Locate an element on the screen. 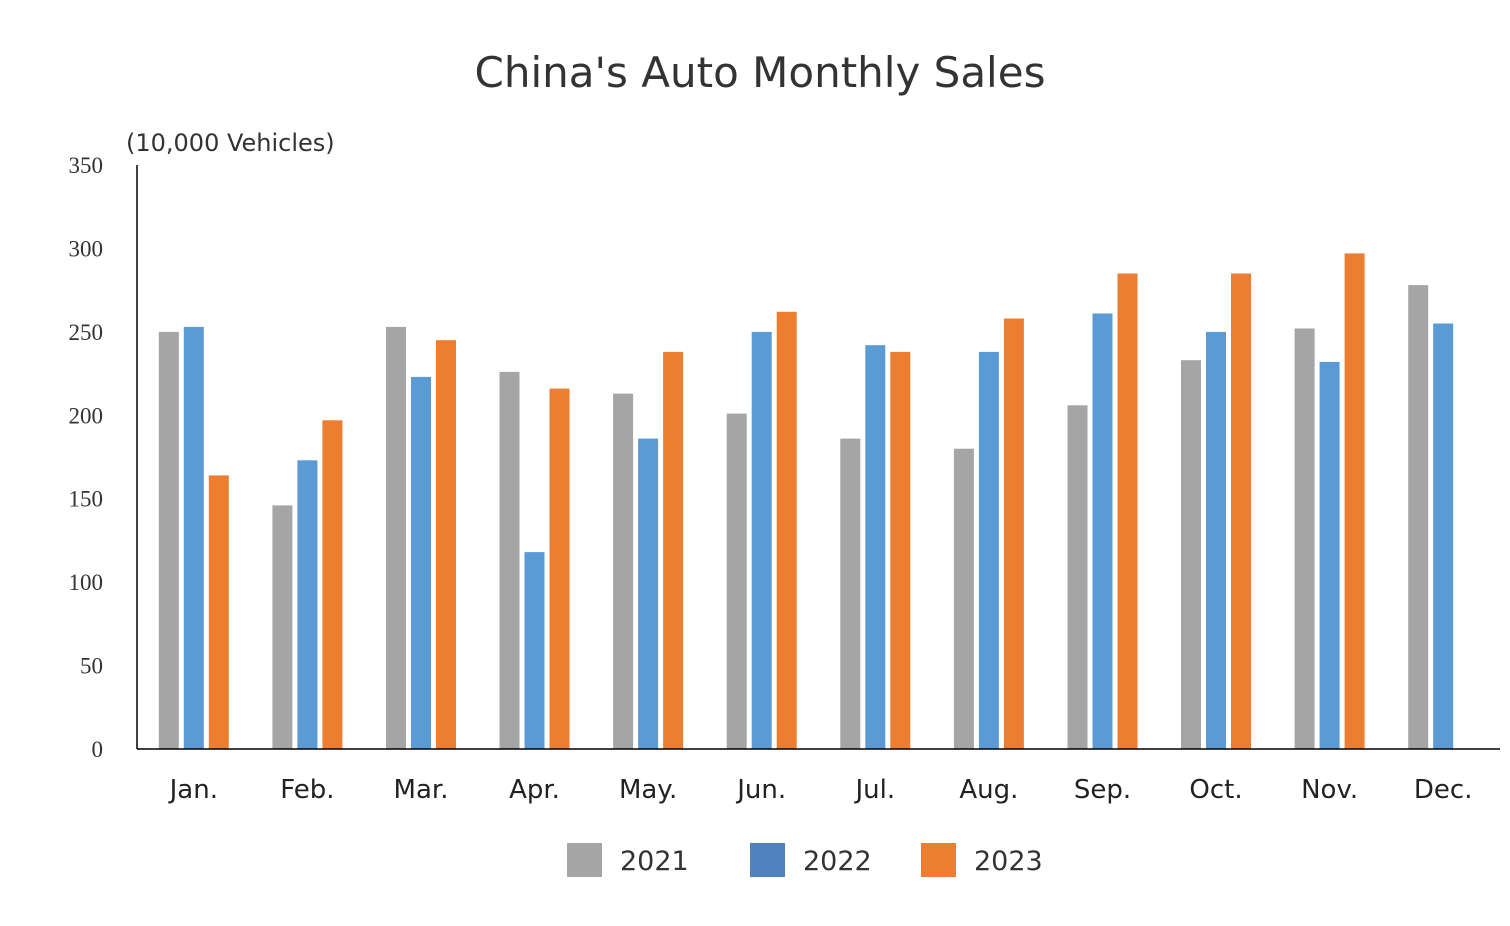 Image resolution: width=1510 pixels, height=926 pixels. legend-swatch-2021 is located at coordinates (584, 860).